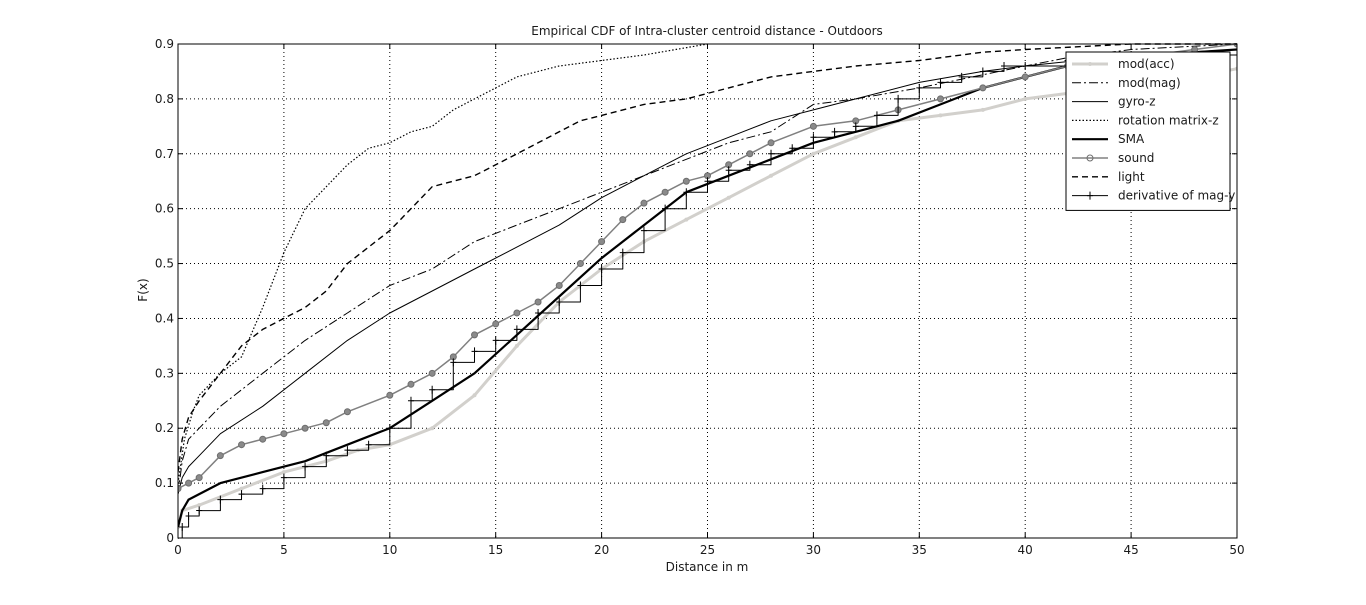 This screenshot has width=1366, height=605. I want to click on x-tick-label: 10, so click(389, 550).